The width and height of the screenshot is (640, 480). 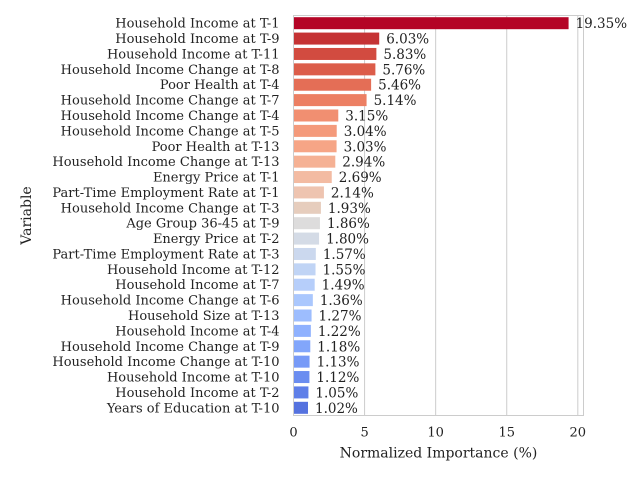 What do you see at coordinates (365, 132) in the screenshot?
I see `value-label: 3.04%` at bounding box center [365, 132].